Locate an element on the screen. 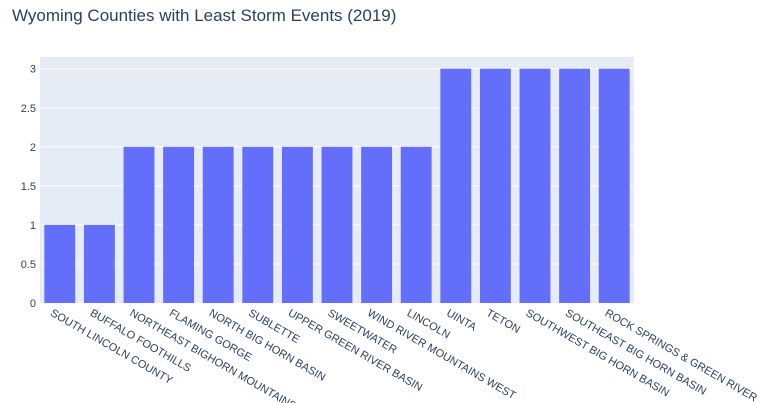  y-tick-label: 1.5 is located at coordinates (28, 187).